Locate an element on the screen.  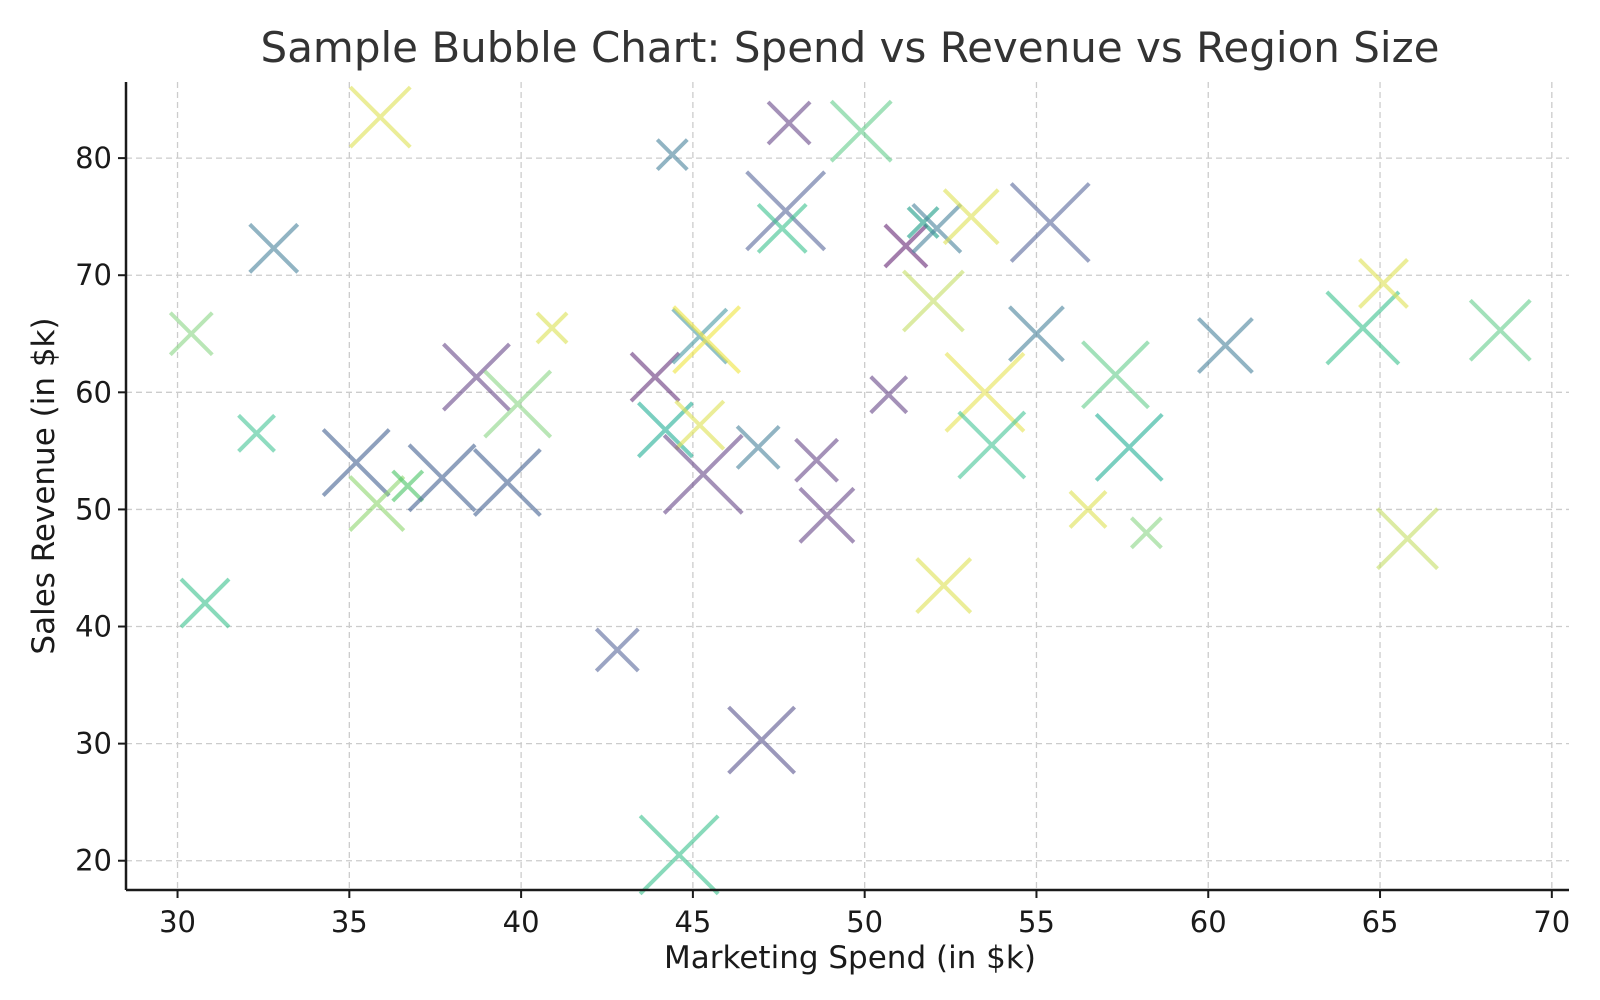
y-tick-label: 80 is located at coordinates (93, 158).